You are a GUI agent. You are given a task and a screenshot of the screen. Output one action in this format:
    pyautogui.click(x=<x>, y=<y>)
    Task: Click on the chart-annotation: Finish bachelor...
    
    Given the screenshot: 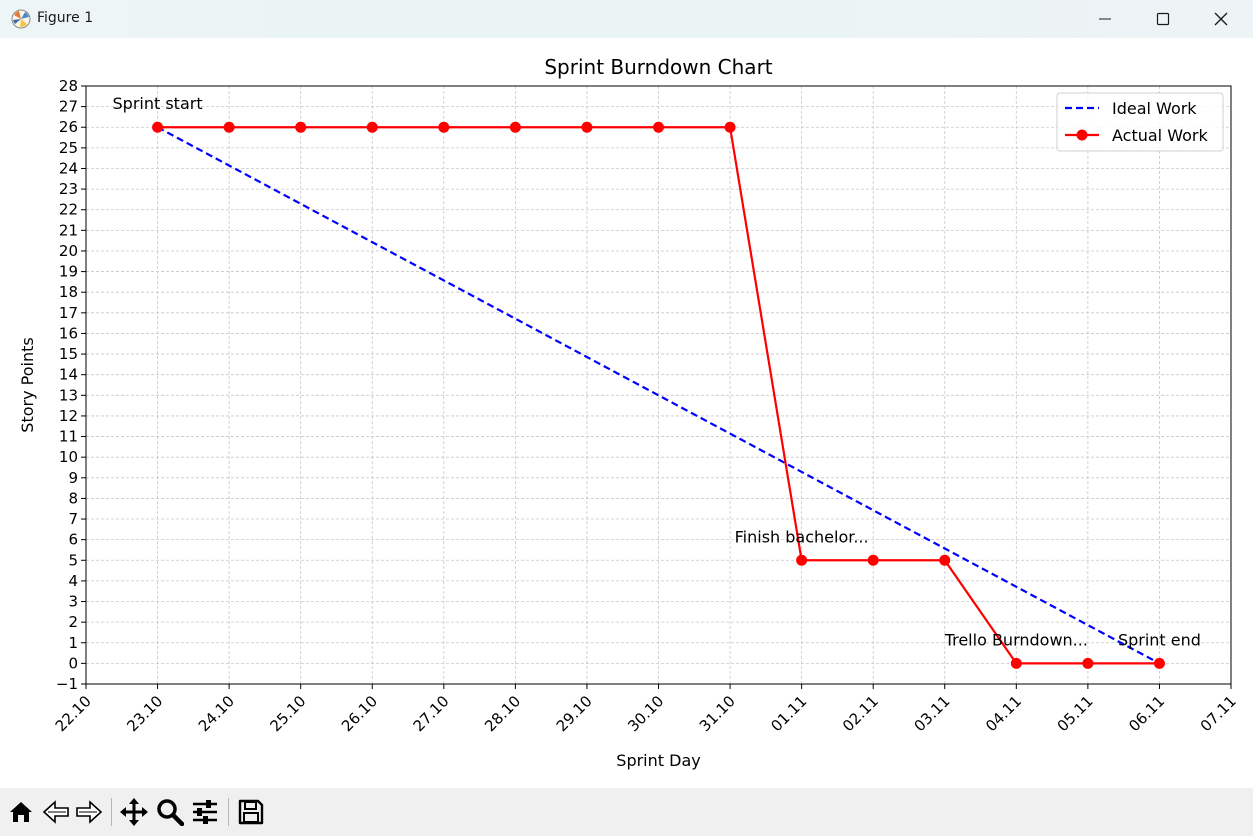 What is the action you would take?
    pyautogui.click(x=802, y=536)
    